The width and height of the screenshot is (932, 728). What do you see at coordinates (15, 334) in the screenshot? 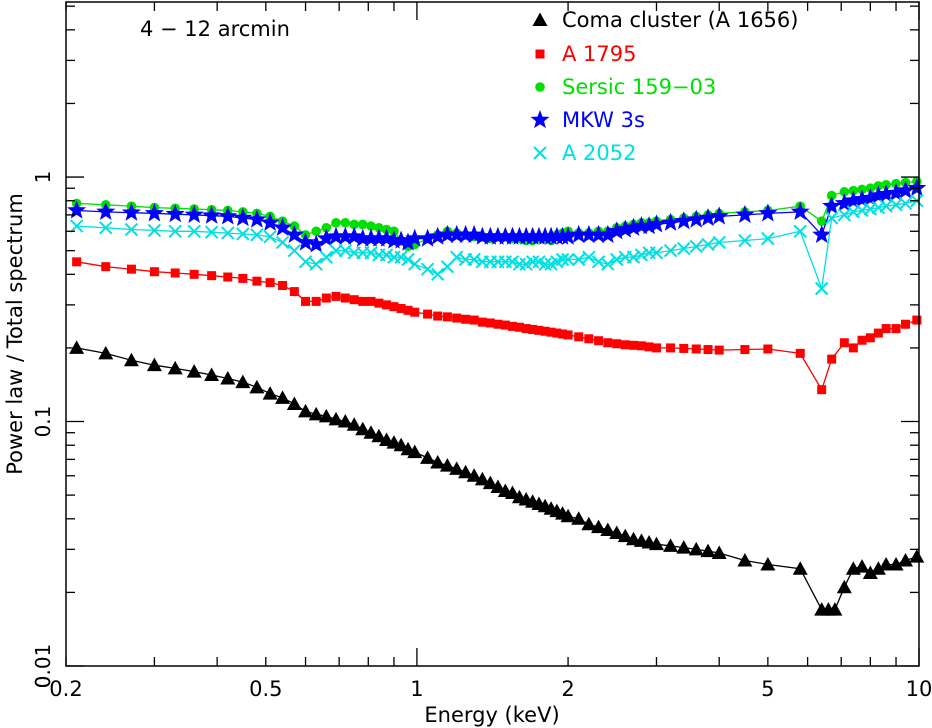
I see `y-axis-label: Power law / Total spectrum` at bounding box center [15, 334].